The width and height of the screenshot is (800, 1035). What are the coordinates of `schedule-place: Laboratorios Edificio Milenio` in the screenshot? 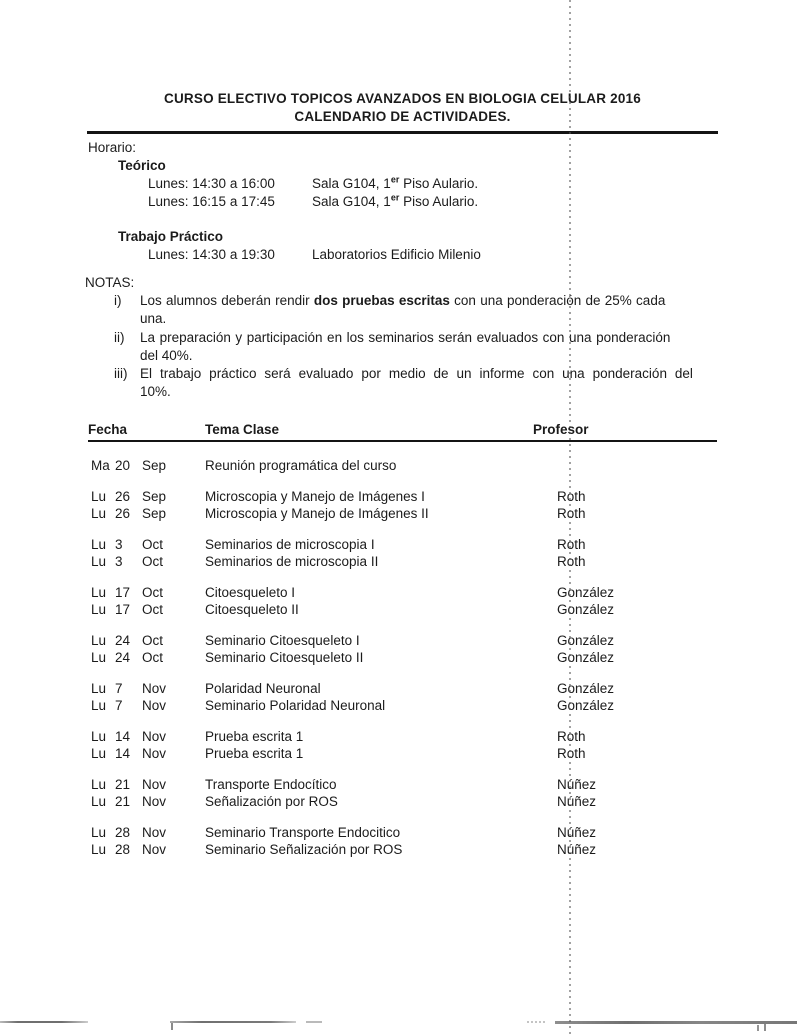 It's located at (396, 255).